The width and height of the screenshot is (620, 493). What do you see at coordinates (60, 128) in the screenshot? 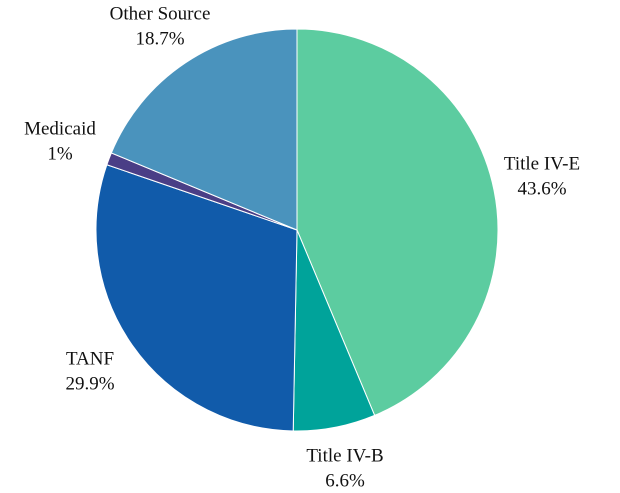
I see `slice-label: Medicaid` at bounding box center [60, 128].